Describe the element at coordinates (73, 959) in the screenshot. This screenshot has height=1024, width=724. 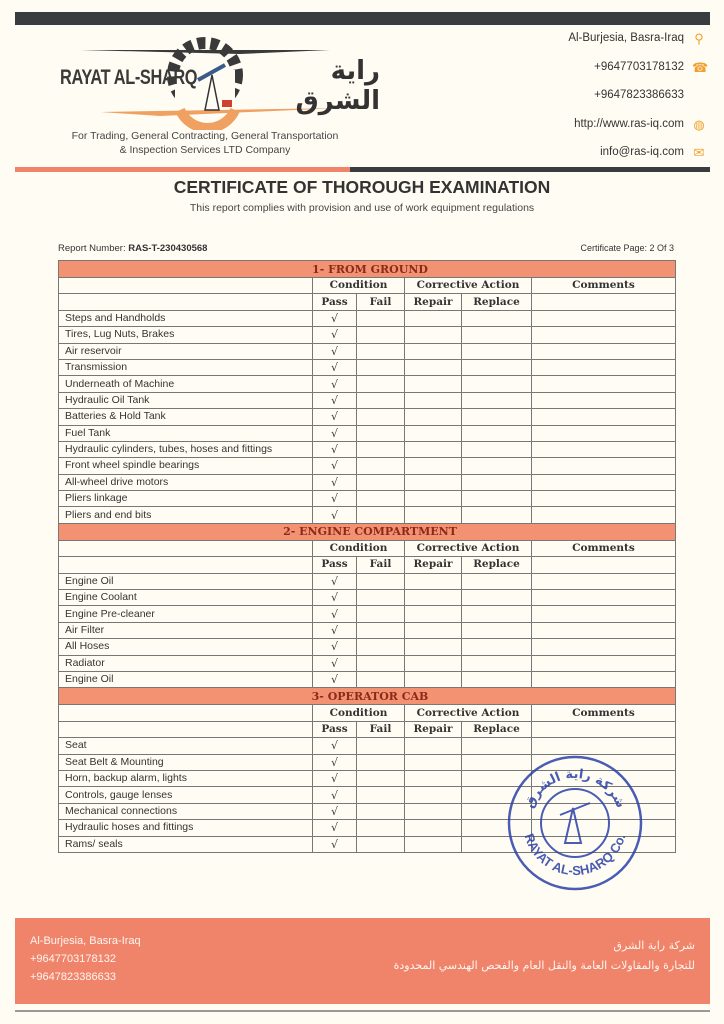
I see `footer-phone-1: +9647703178132` at that location.